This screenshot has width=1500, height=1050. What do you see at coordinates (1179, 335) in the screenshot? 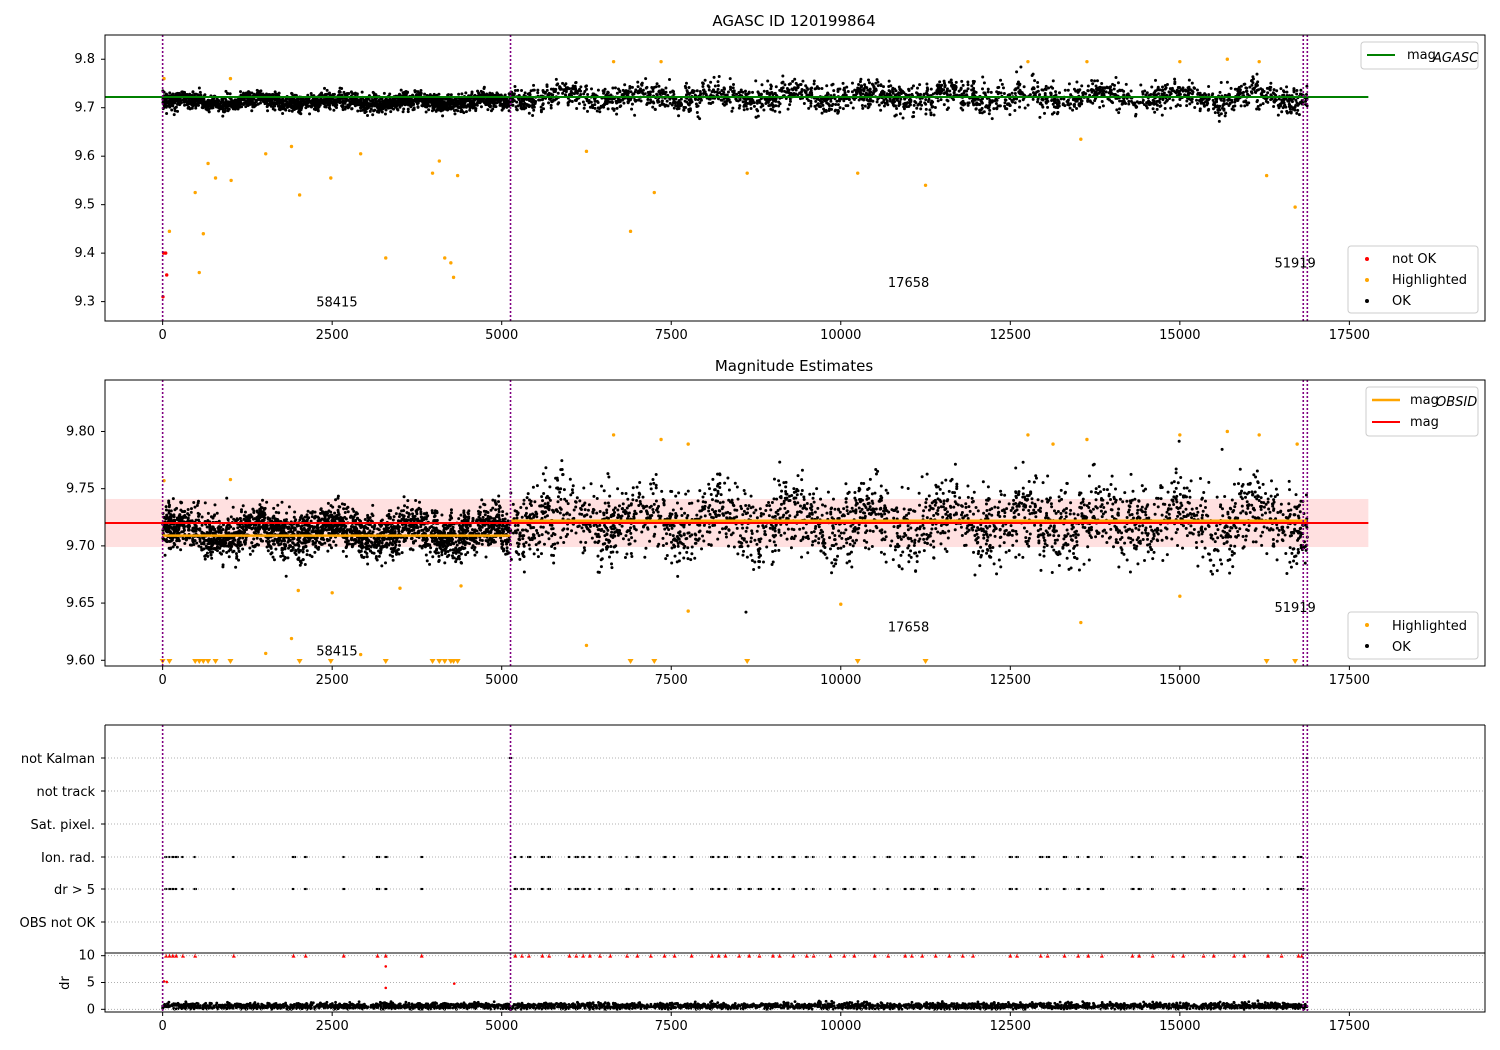
I see `x-tick-label: 15000` at bounding box center [1179, 335].